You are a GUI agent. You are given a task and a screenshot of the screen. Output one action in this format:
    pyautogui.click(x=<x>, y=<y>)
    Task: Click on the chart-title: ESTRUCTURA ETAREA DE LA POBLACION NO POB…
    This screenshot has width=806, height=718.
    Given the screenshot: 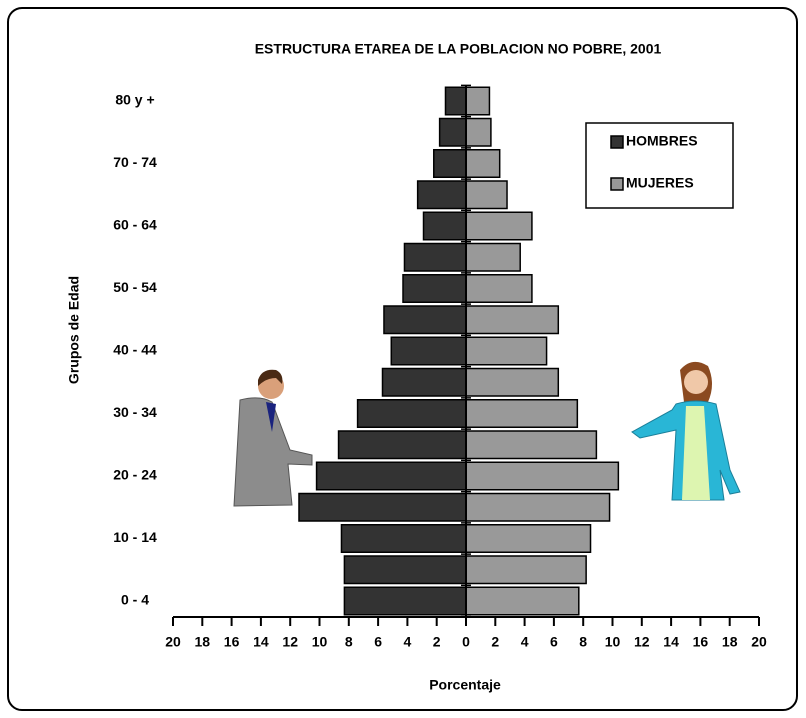 What is the action you would take?
    pyautogui.click(x=458, y=49)
    